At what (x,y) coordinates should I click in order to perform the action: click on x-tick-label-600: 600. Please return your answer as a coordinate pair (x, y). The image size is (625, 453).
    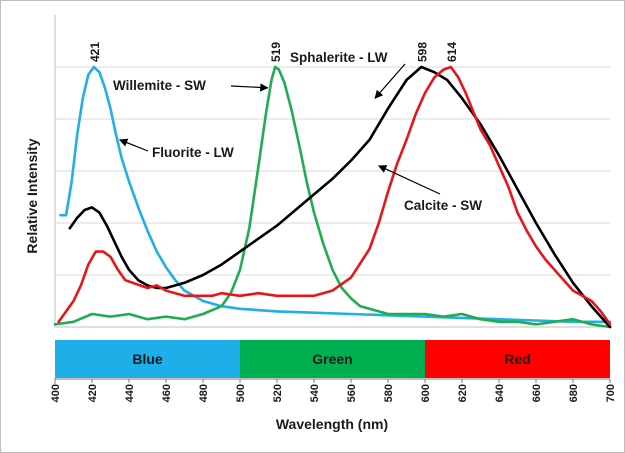
    Looking at the image, I should click on (426, 393).